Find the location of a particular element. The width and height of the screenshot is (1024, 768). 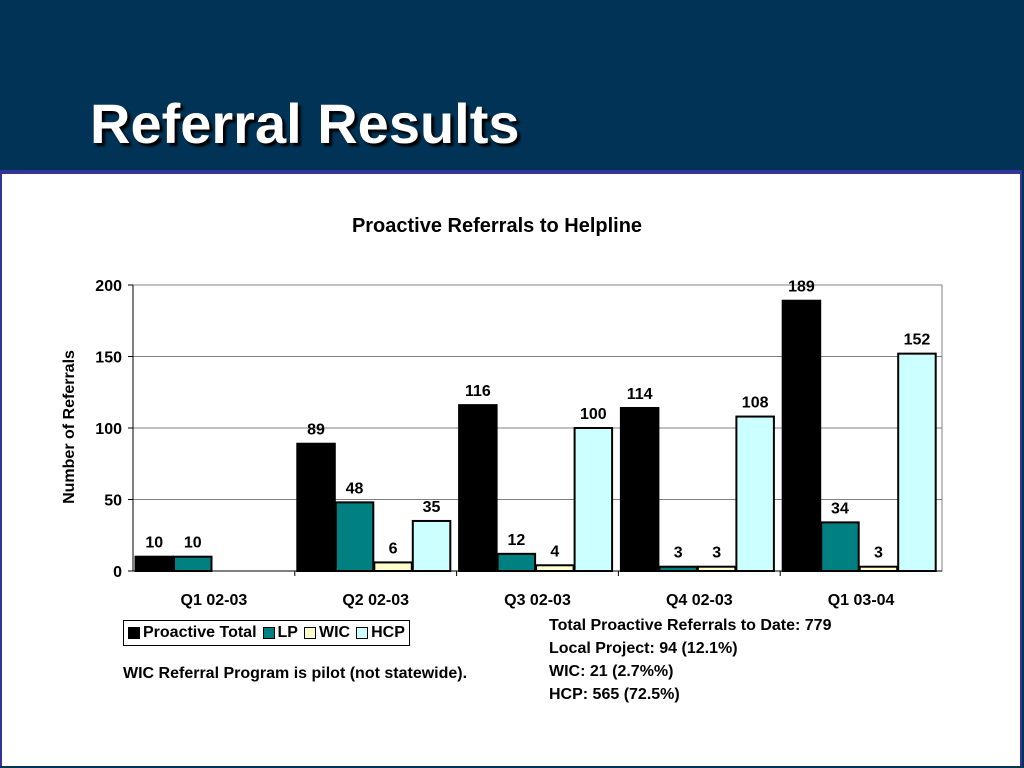

data-label: 89 is located at coordinates (316, 430).